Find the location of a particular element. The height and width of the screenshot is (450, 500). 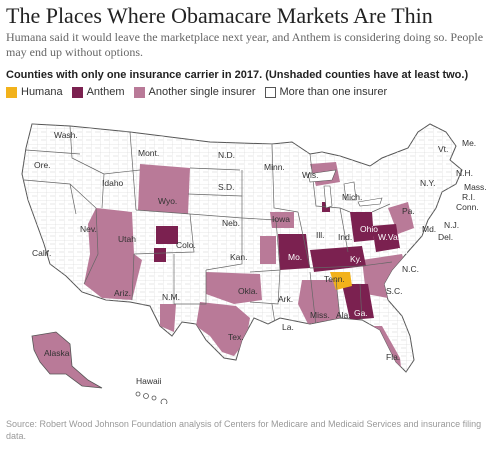

label-me: Me. is located at coordinates (469, 143).